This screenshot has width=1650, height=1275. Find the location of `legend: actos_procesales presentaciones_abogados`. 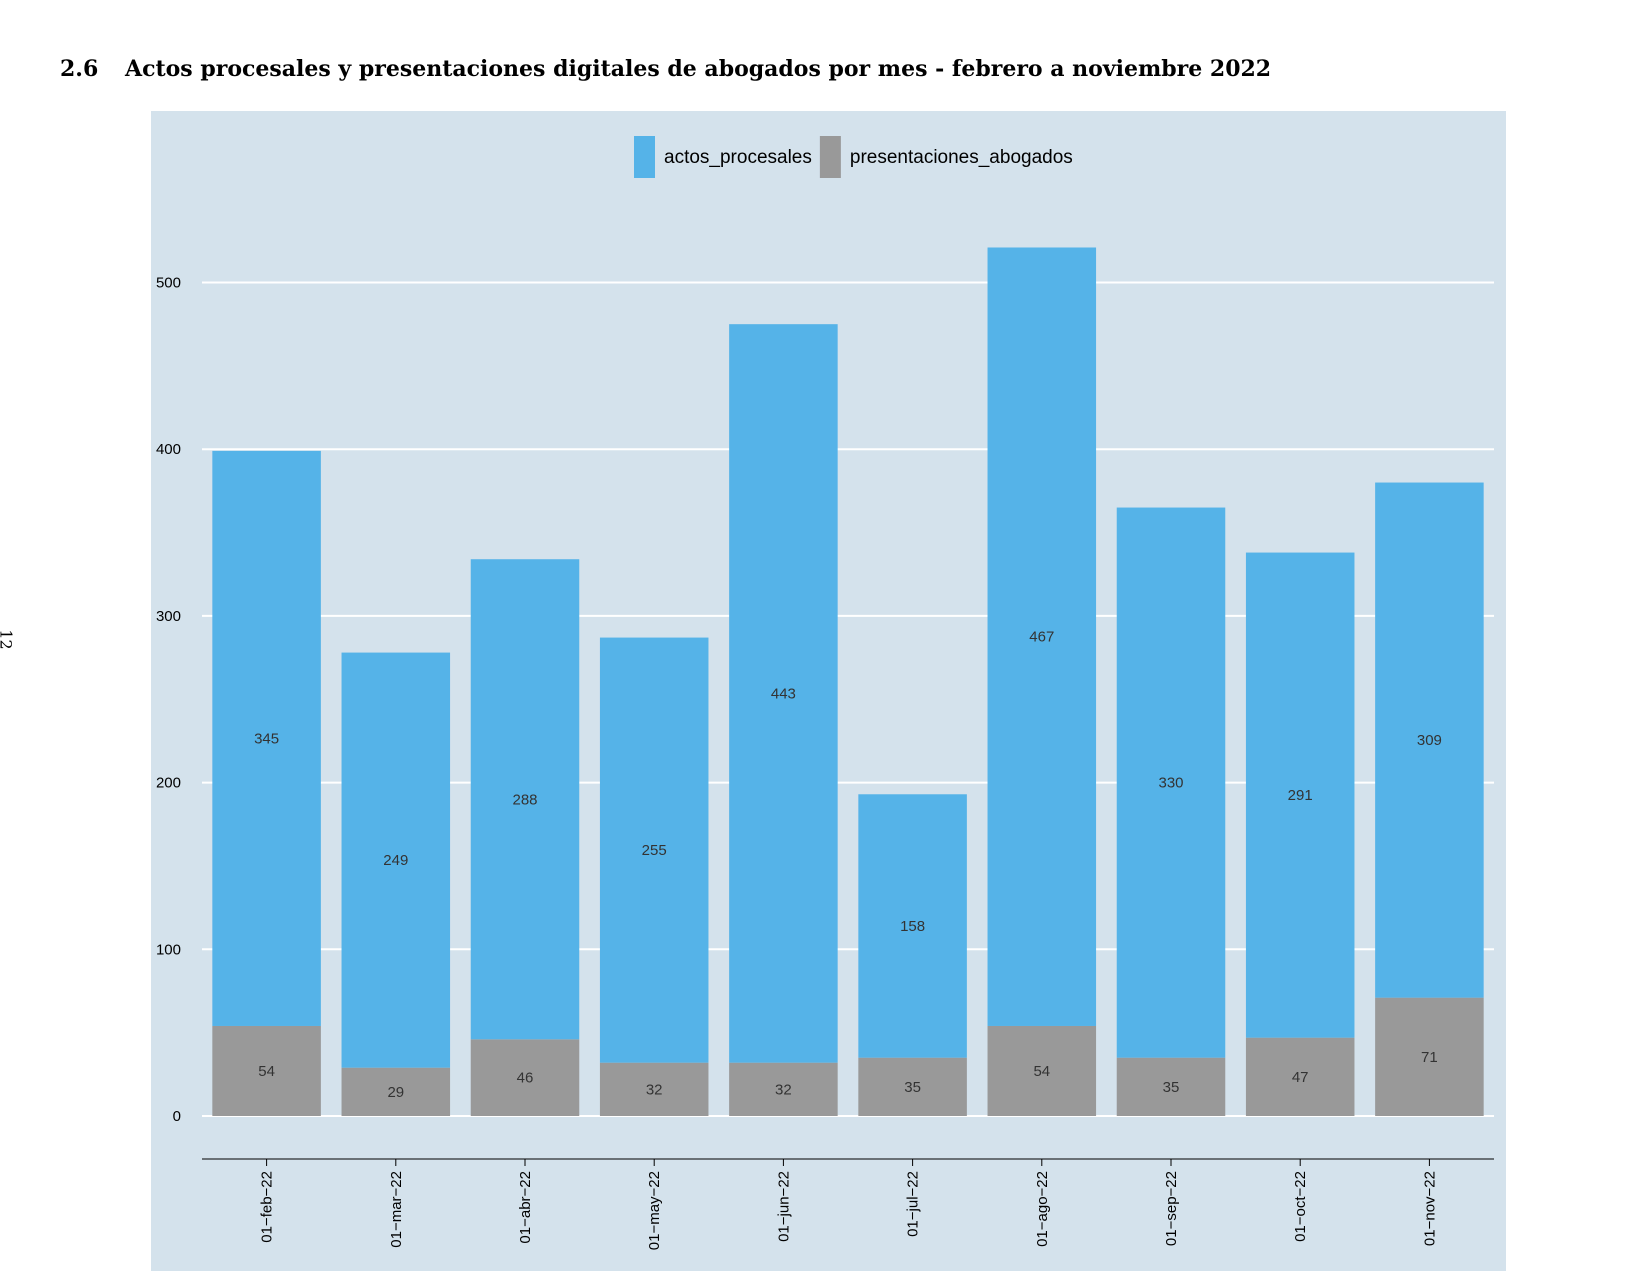

legend: actos_procesales presentaciones_abogados is located at coordinates (853, 157).